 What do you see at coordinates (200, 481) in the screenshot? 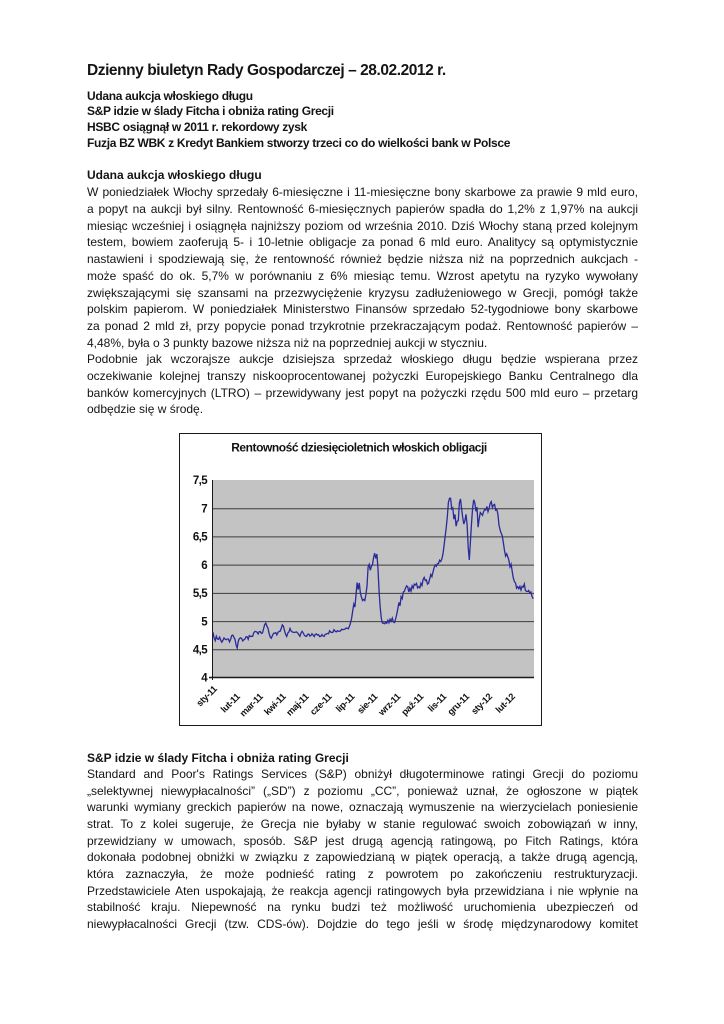
I see `svg-text: 7,5` at bounding box center [200, 481].